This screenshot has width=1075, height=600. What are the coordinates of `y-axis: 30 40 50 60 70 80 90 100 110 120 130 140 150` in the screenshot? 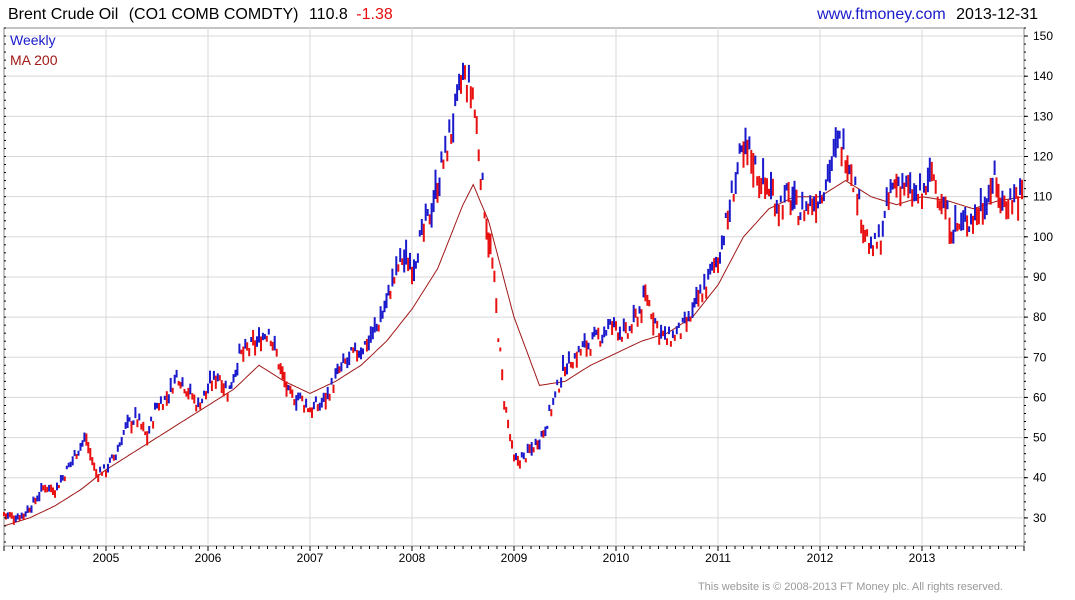 It's located at (1038, 285).